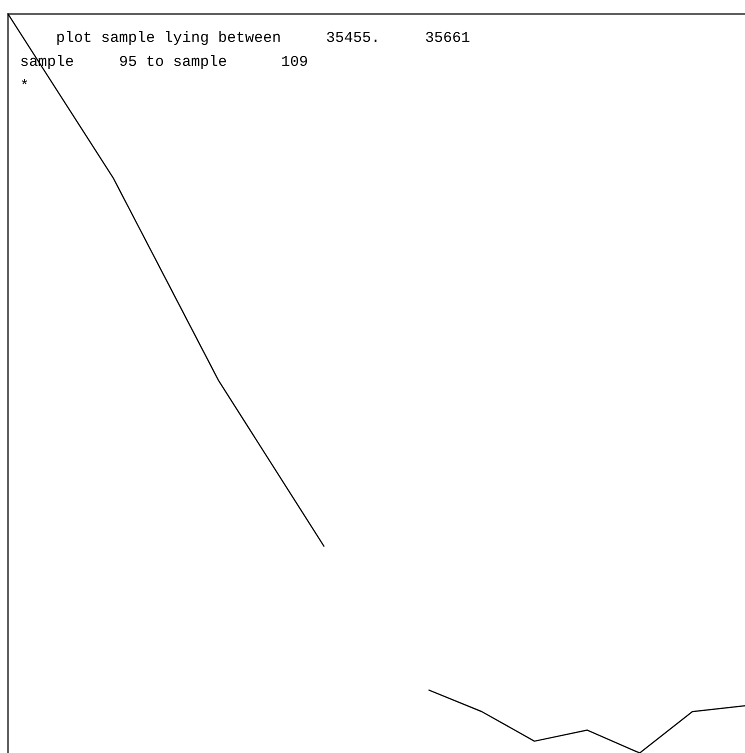 The image size is (745, 753). What do you see at coordinates (25, 81) in the screenshot?
I see `annotation: *` at bounding box center [25, 81].